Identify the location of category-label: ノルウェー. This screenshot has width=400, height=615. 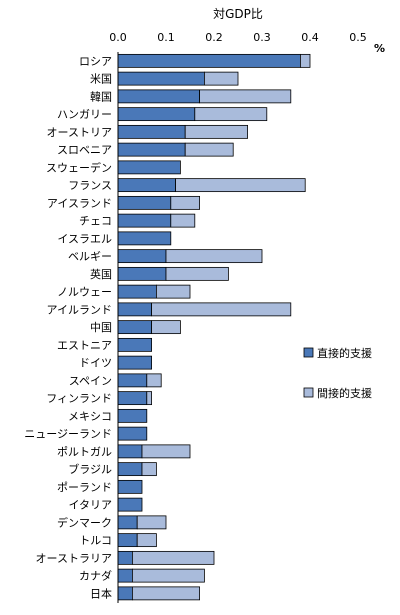
(84, 292).